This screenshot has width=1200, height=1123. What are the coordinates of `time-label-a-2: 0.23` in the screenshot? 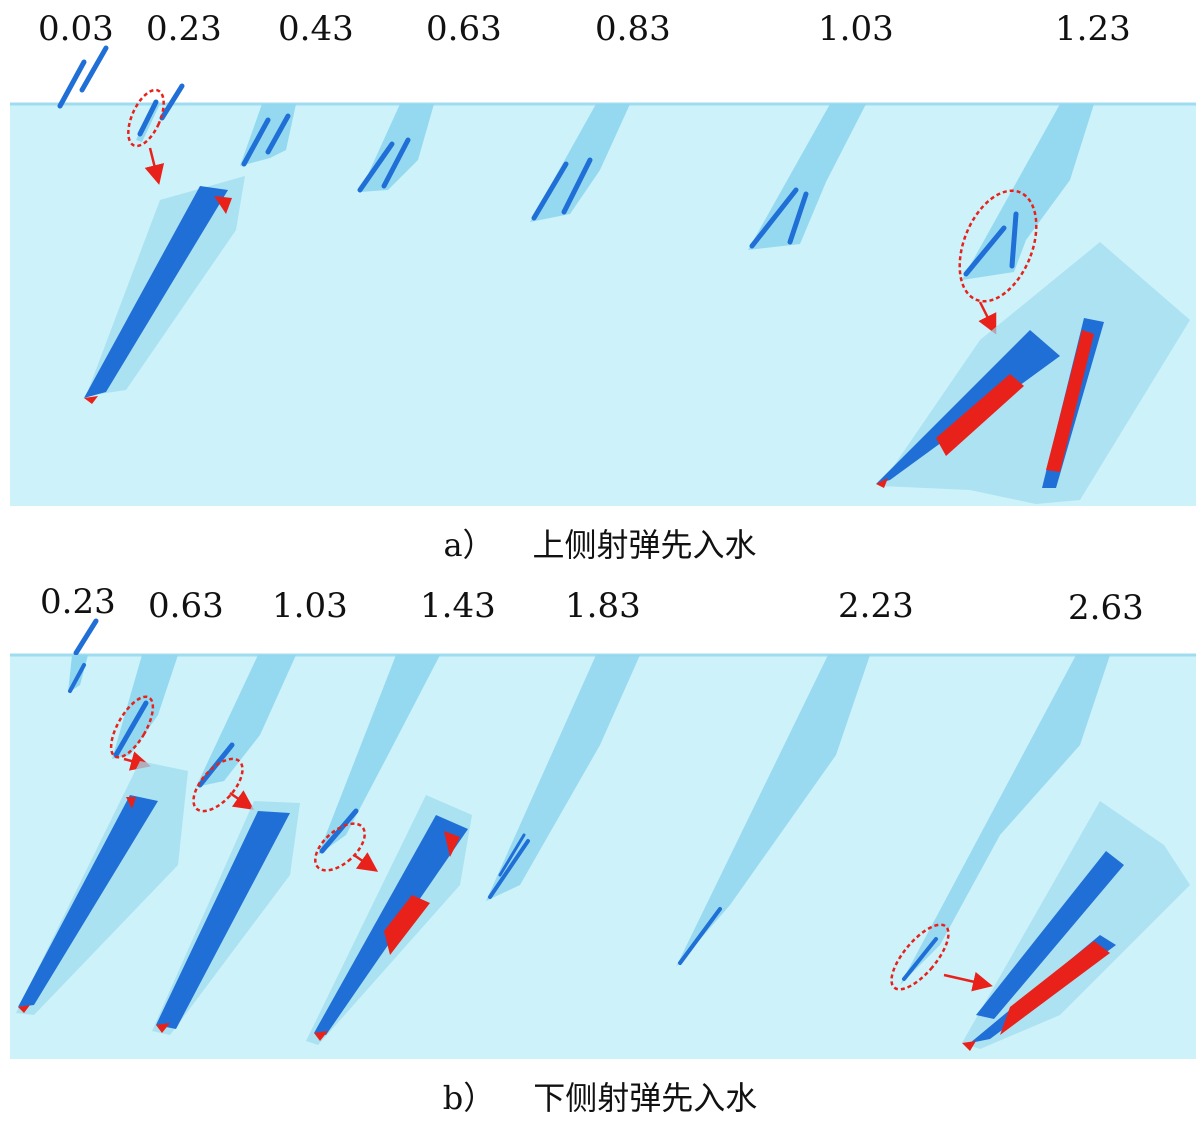 It's located at (184, 29).